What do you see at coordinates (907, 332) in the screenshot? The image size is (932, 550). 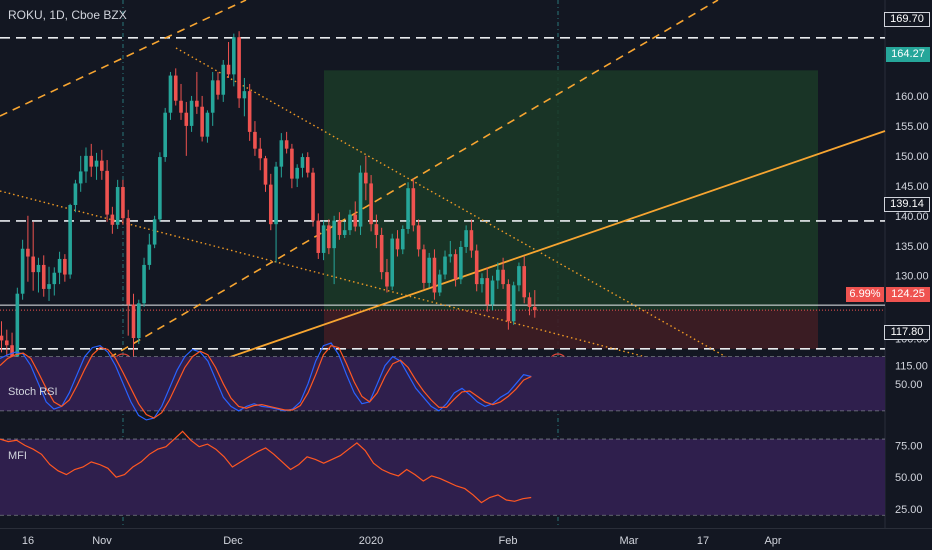 I see `support-tag: 117.80` at bounding box center [907, 332].